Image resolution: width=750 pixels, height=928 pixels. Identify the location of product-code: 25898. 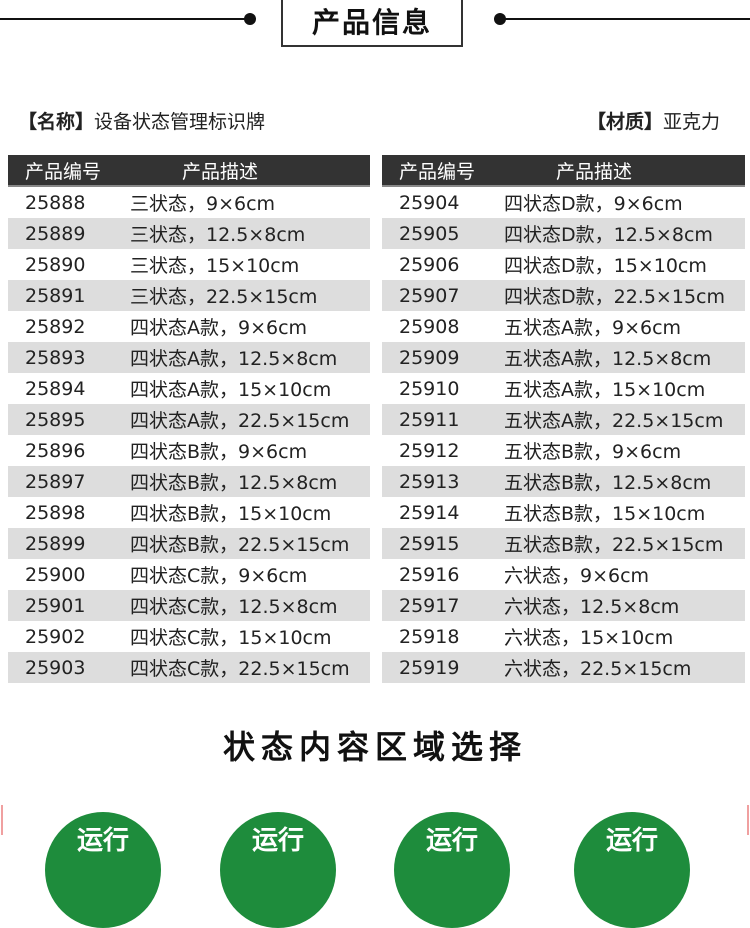
(55, 512).